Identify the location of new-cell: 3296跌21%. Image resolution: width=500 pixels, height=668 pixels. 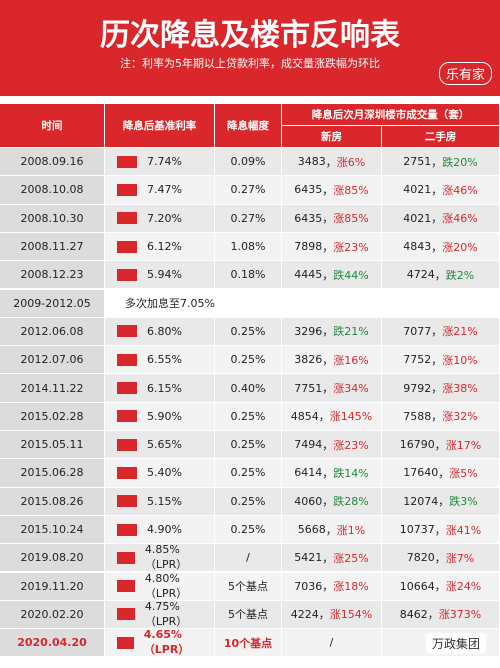
(332, 332).